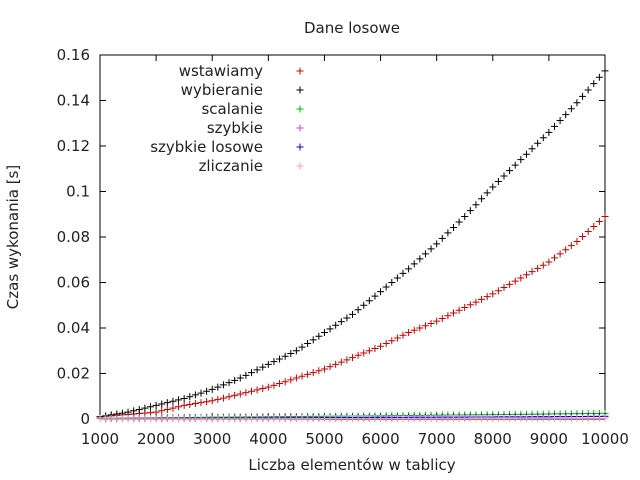 This screenshot has height=480, width=640. Describe the element at coordinates (222, 90) in the screenshot. I see `legend-label: wybieranie` at that location.